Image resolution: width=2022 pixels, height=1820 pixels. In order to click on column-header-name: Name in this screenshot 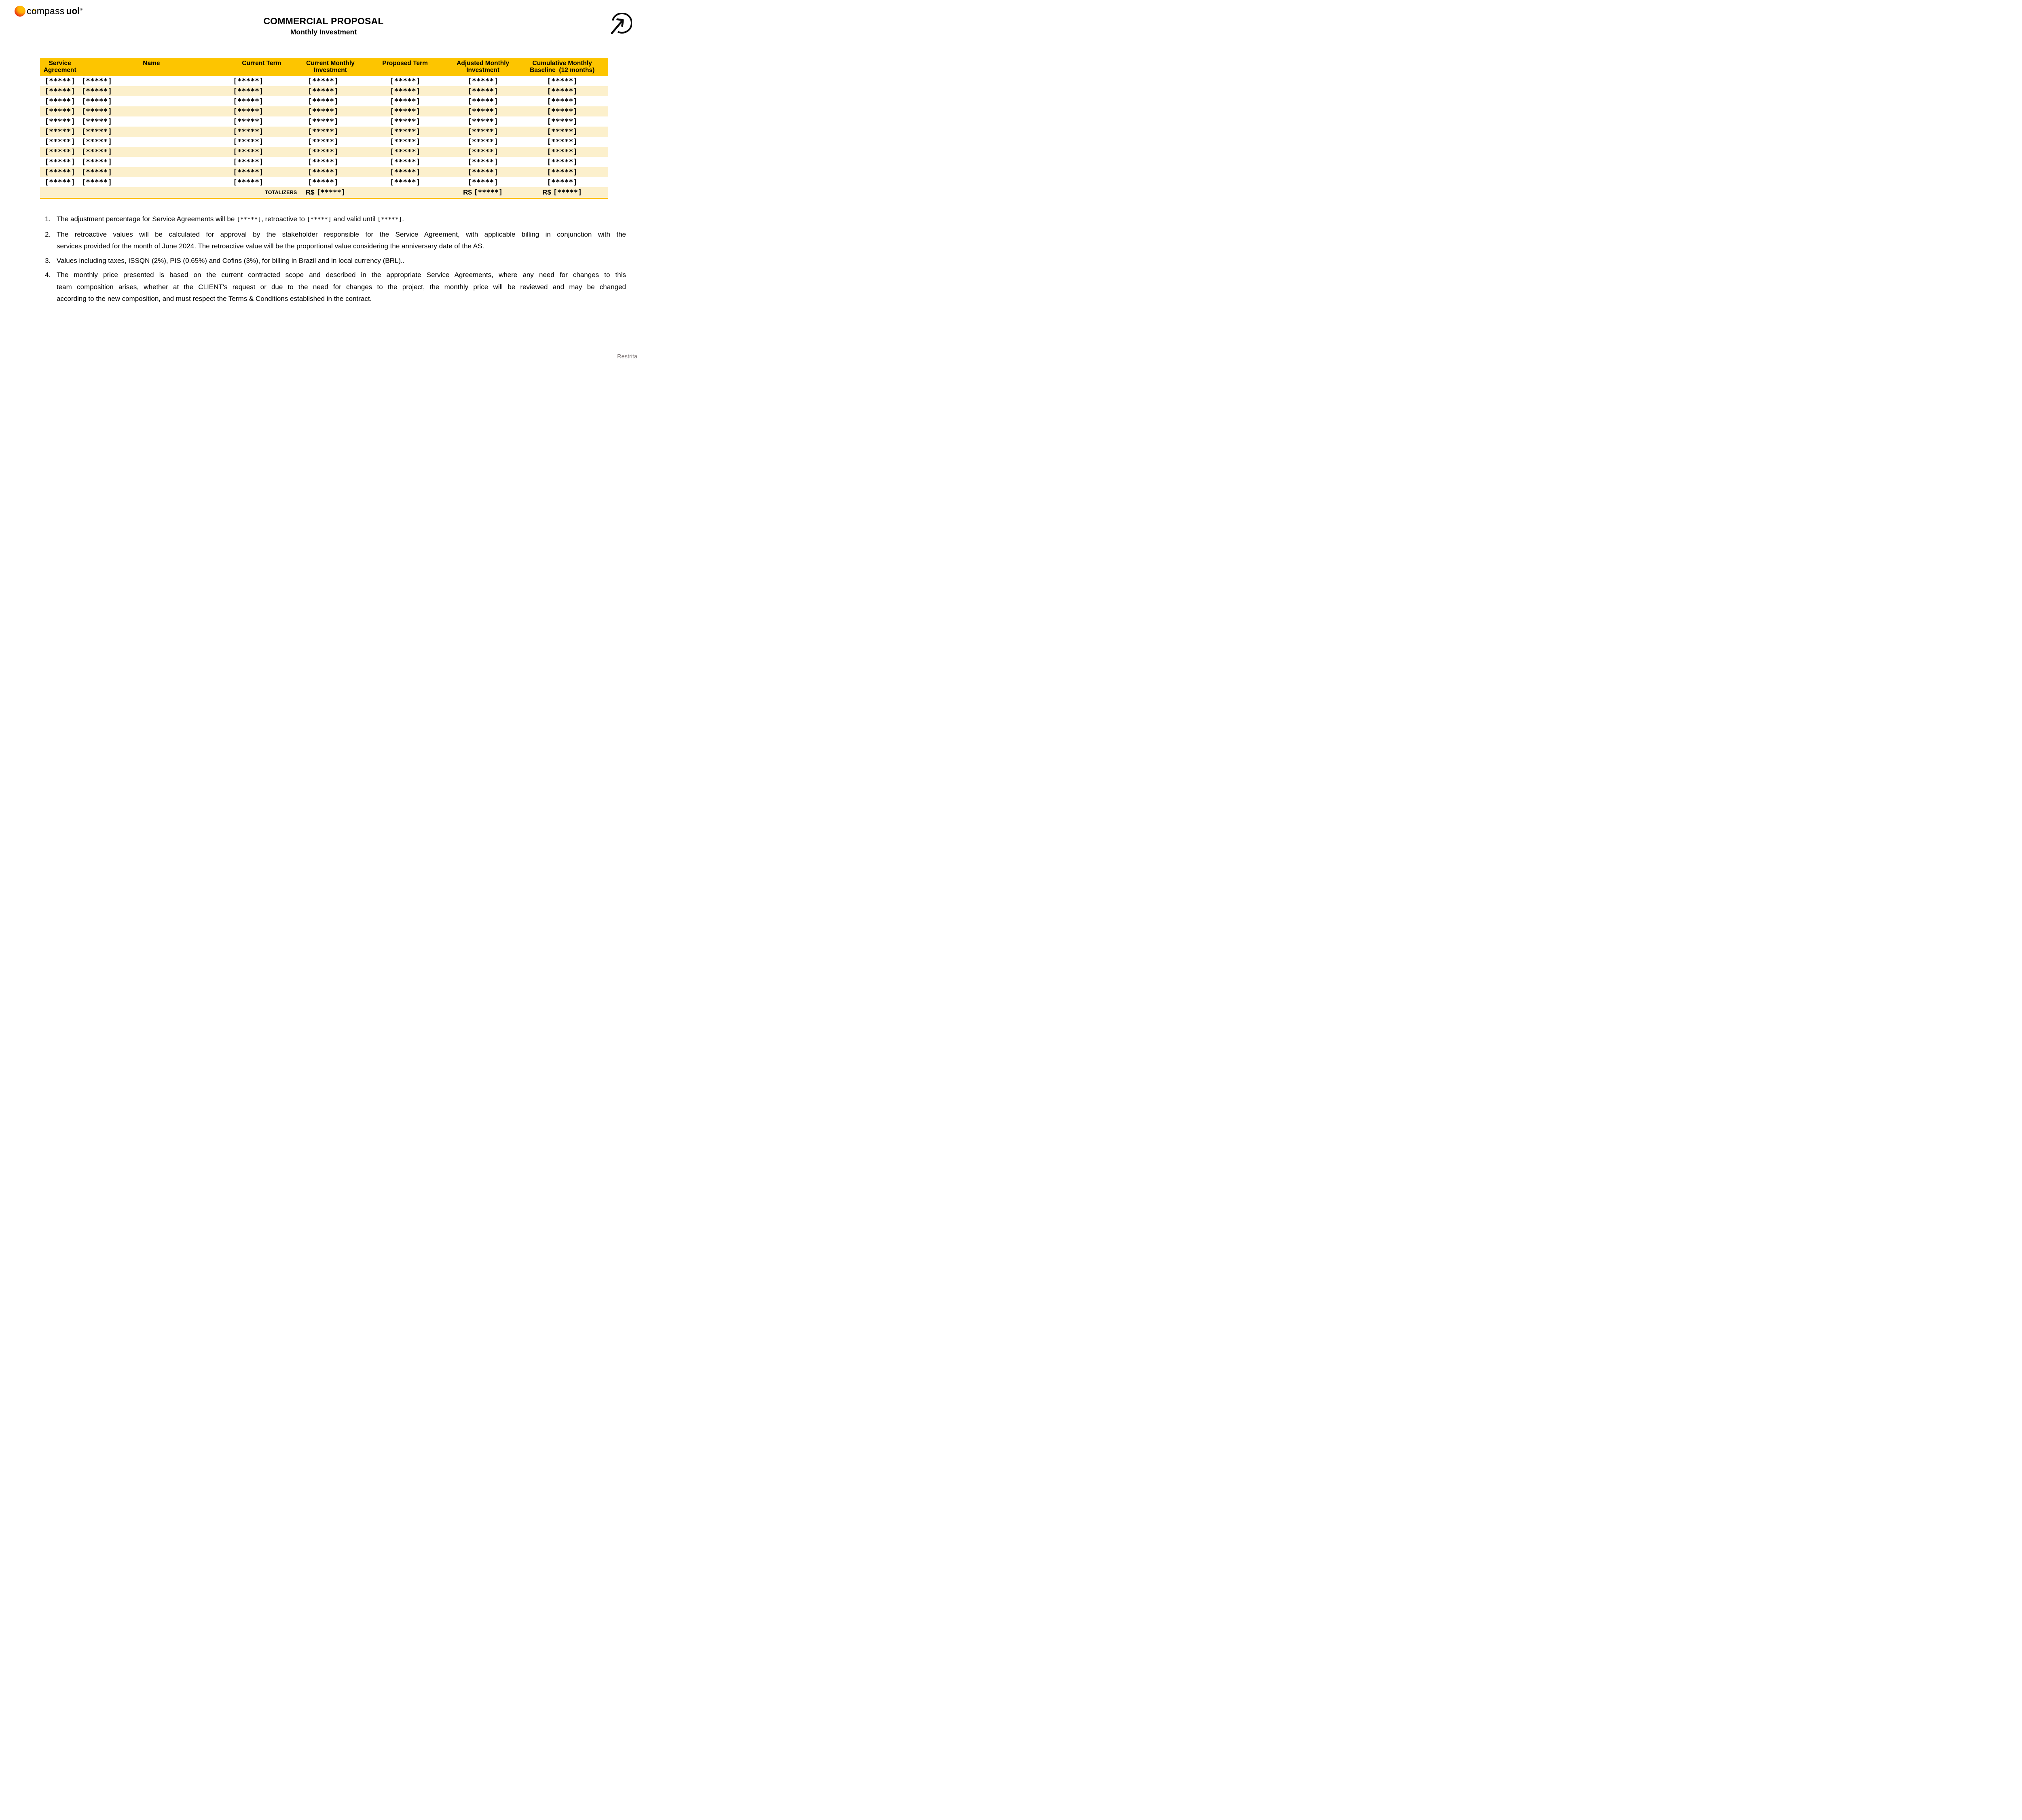, I will do `click(151, 67)`.